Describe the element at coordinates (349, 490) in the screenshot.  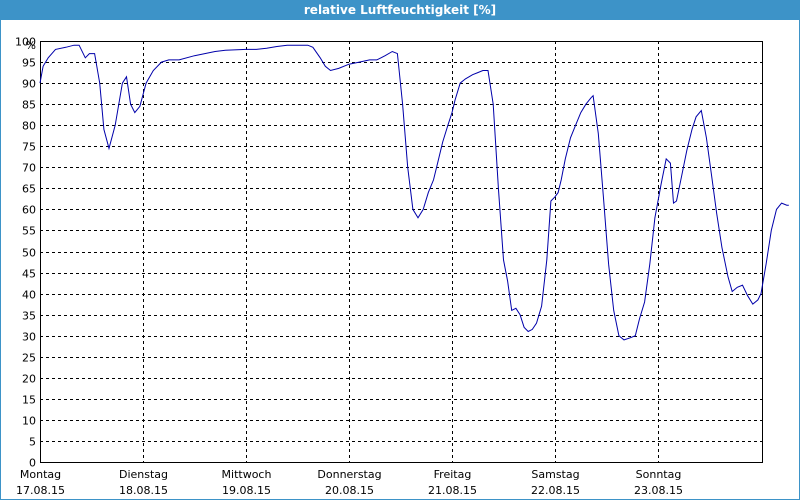
I see `x-tick-label-date: 20.08.15` at that location.